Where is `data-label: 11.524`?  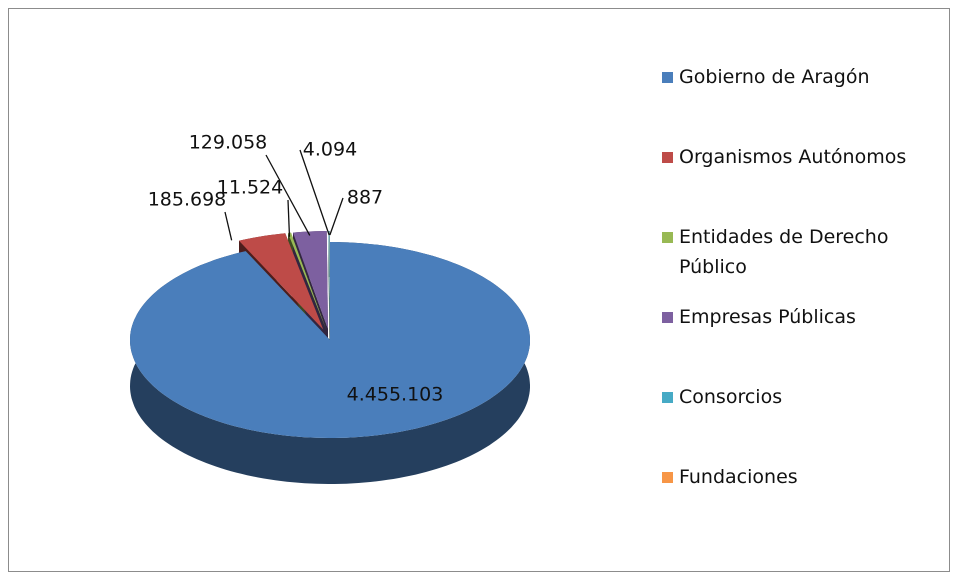
data-label: 11.524 is located at coordinates (250, 188).